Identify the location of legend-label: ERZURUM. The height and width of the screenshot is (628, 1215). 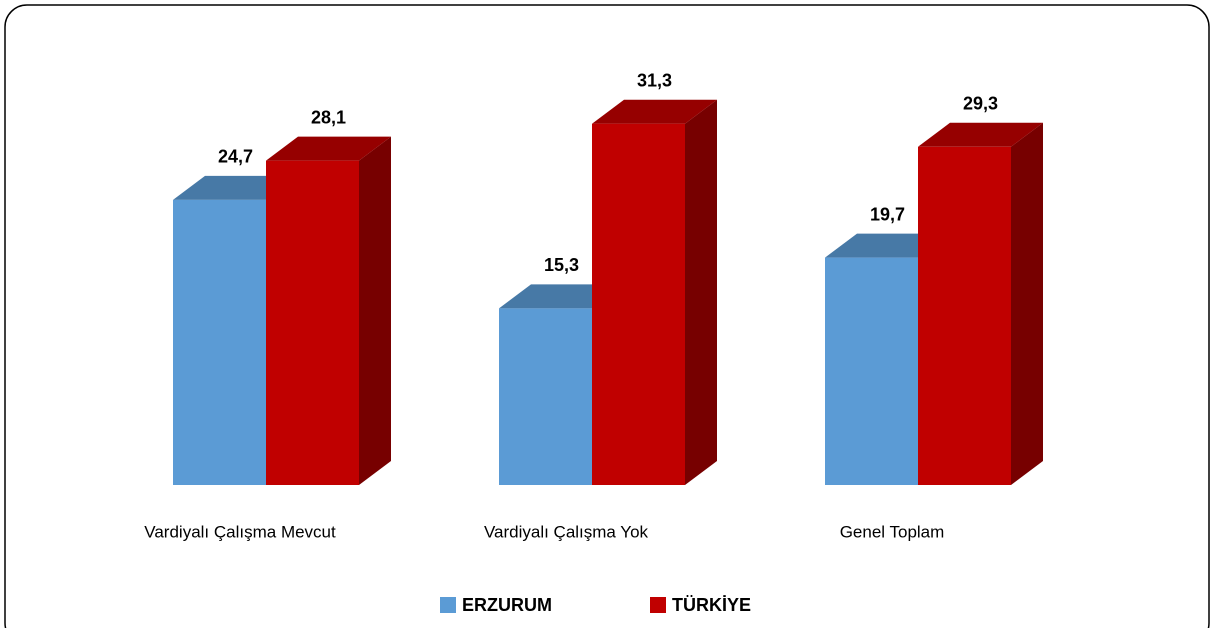
(507, 605).